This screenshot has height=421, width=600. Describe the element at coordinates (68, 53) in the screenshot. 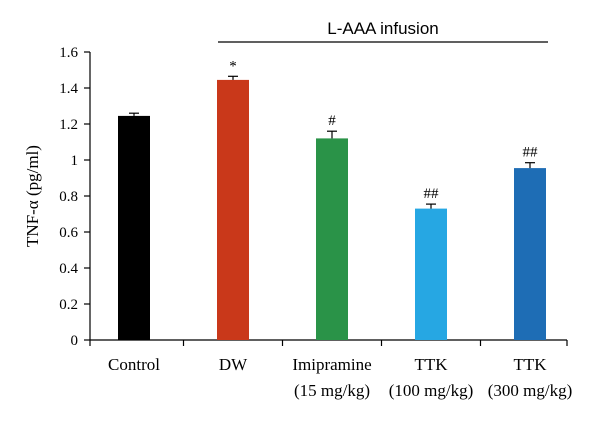

I see `y-tick-label: 1.6` at that location.